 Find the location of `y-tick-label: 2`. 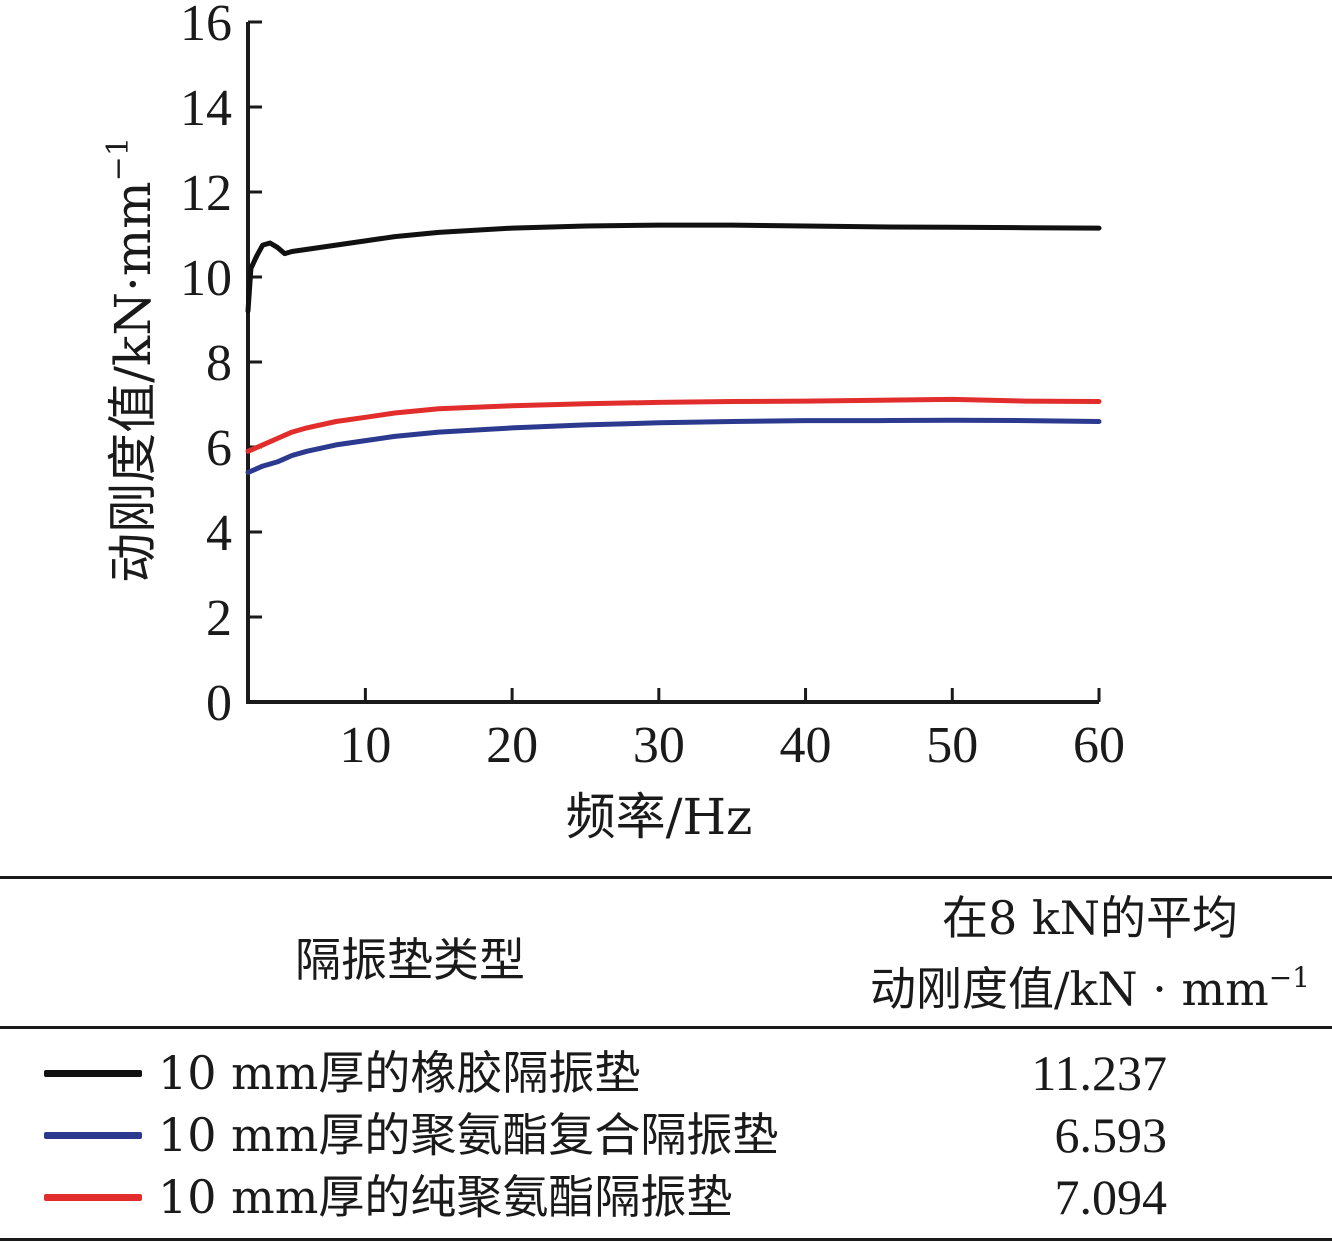

y-tick-label: 2 is located at coordinates (219, 618).